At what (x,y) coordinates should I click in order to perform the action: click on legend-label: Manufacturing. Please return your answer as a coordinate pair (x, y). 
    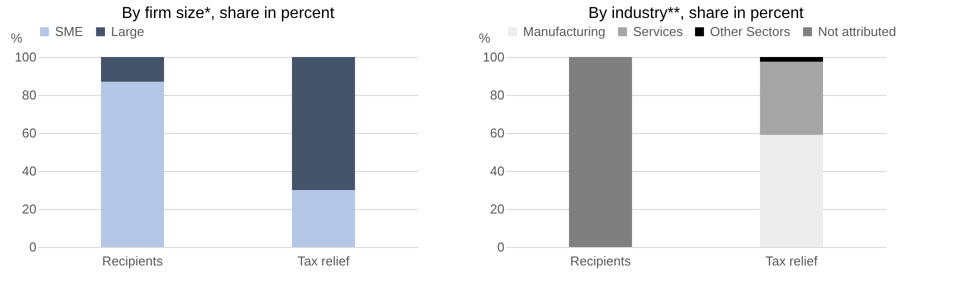
    Looking at the image, I should click on (564, 31).